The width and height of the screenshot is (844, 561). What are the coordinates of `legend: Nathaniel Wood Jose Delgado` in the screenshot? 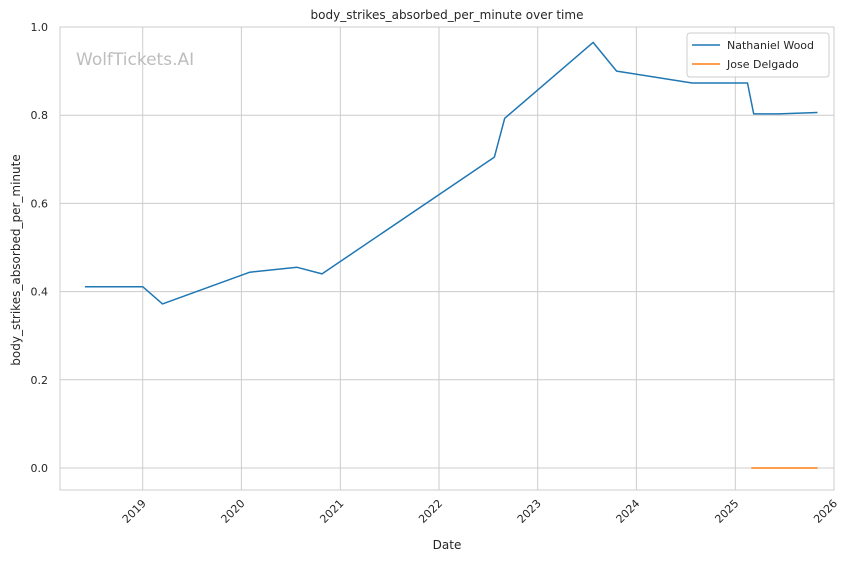 It's located at (758, 55).